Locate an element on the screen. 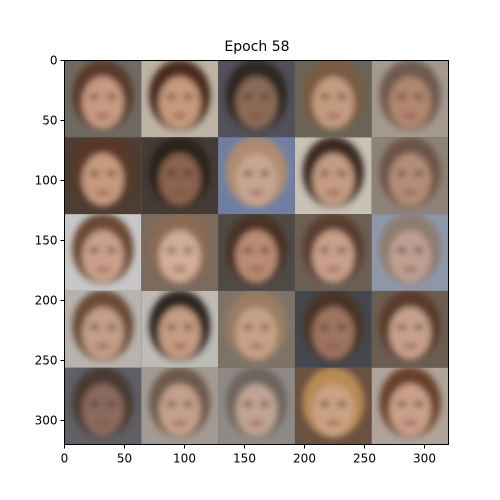 Image resolution: width=500 pixels, height=500 pixels. y-tick-label: 200 is located at coordinates (46, 301).